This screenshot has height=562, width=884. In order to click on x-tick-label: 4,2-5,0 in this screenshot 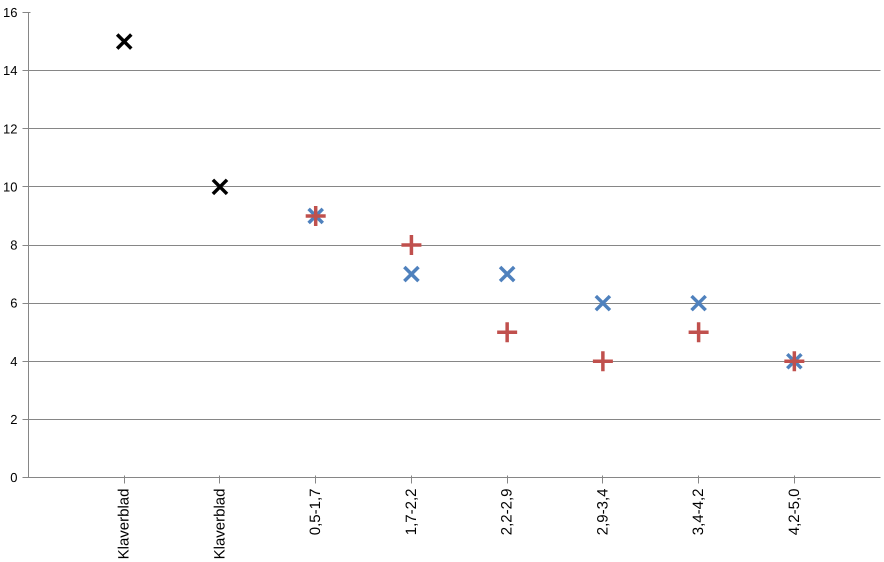, I will do `click(794, 512)`.